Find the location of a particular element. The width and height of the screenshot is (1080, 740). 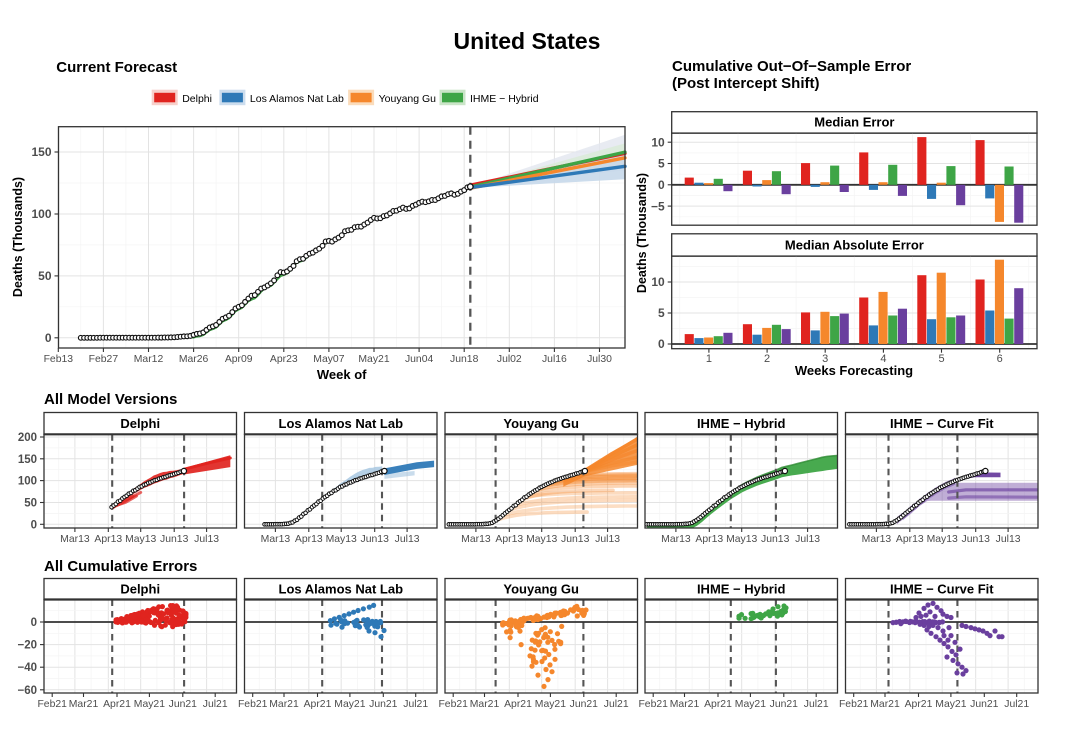

svg-text: 200 is located at coordinates (27, 438).